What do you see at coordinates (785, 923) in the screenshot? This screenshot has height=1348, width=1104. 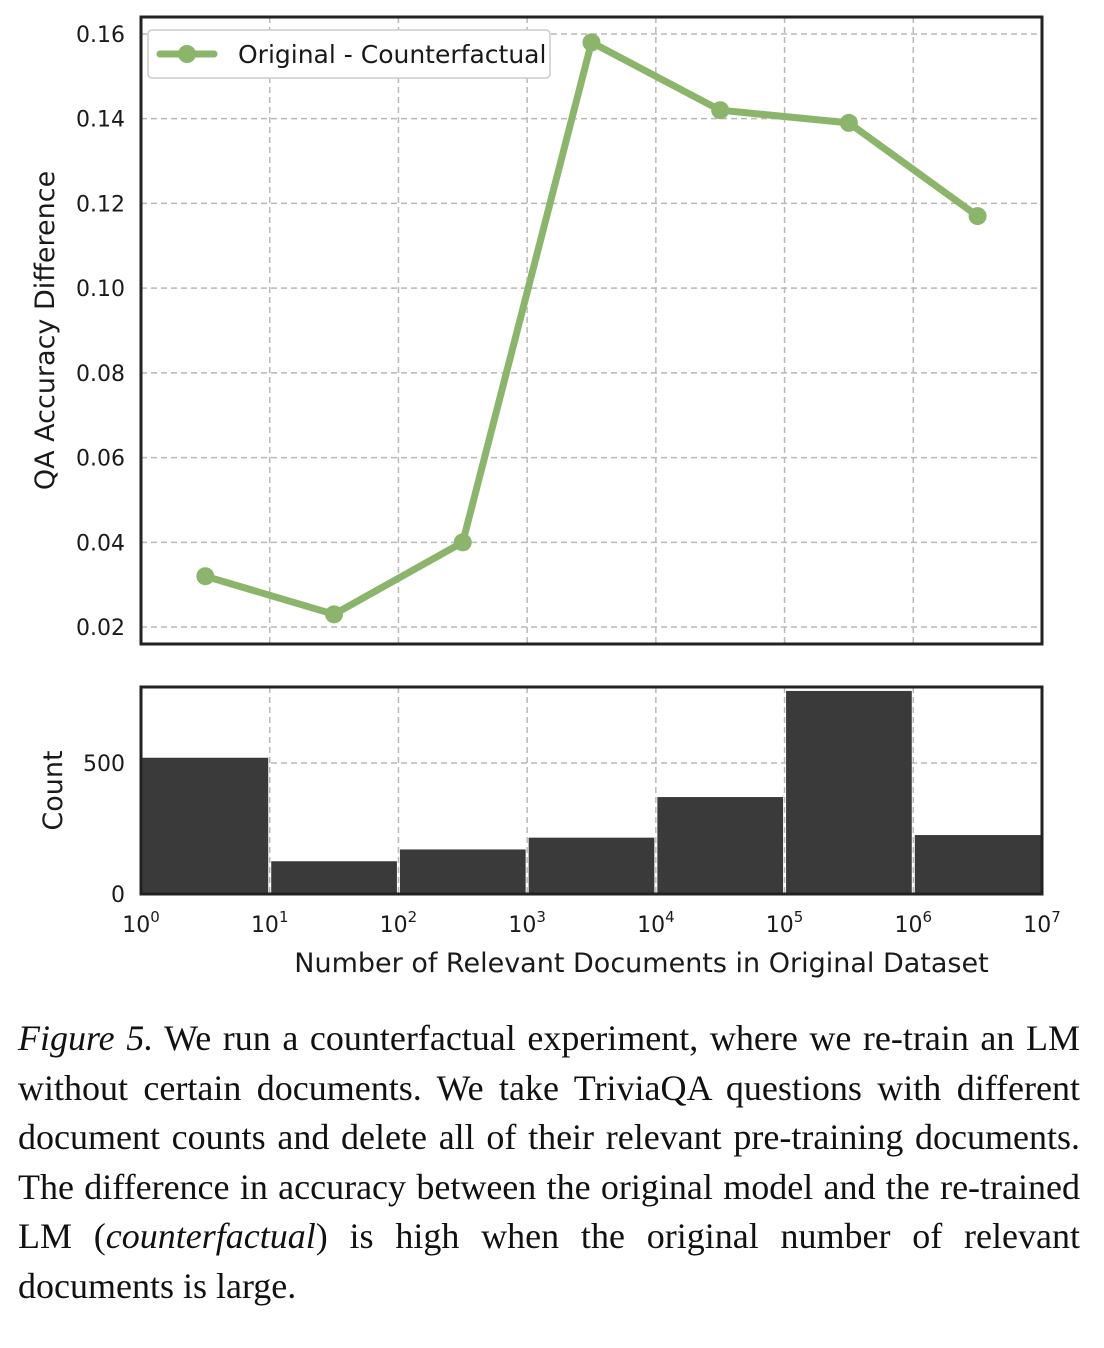 I see `x-tick-label: 10⁵` at bounding box center [785, 923].